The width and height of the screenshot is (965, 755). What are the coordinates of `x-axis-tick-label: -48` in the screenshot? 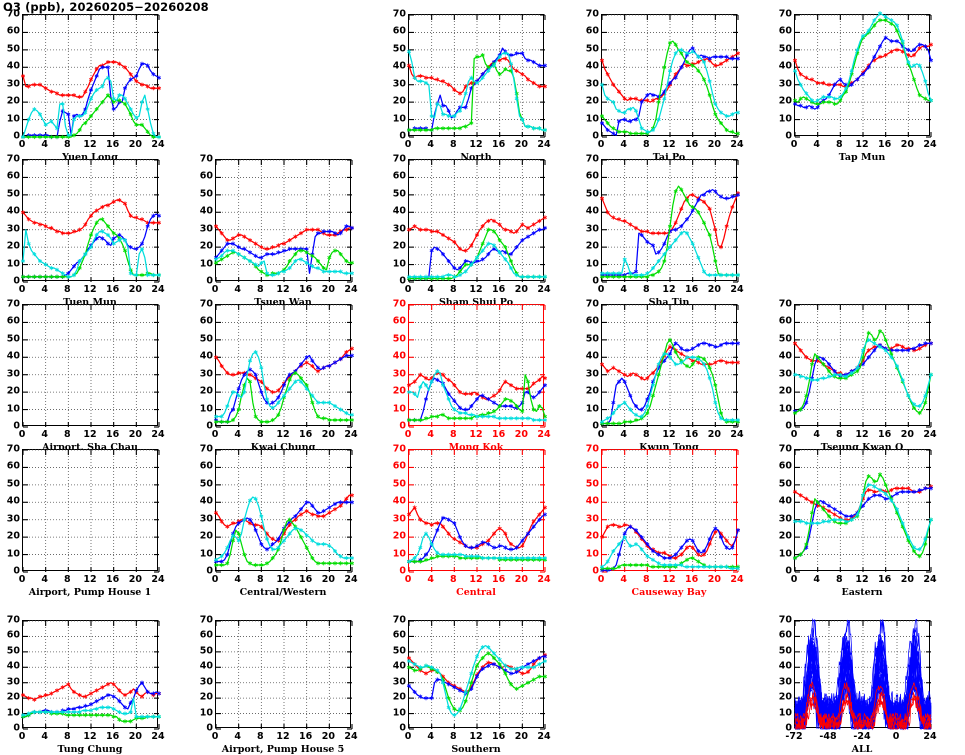 It's located at (828, 736).